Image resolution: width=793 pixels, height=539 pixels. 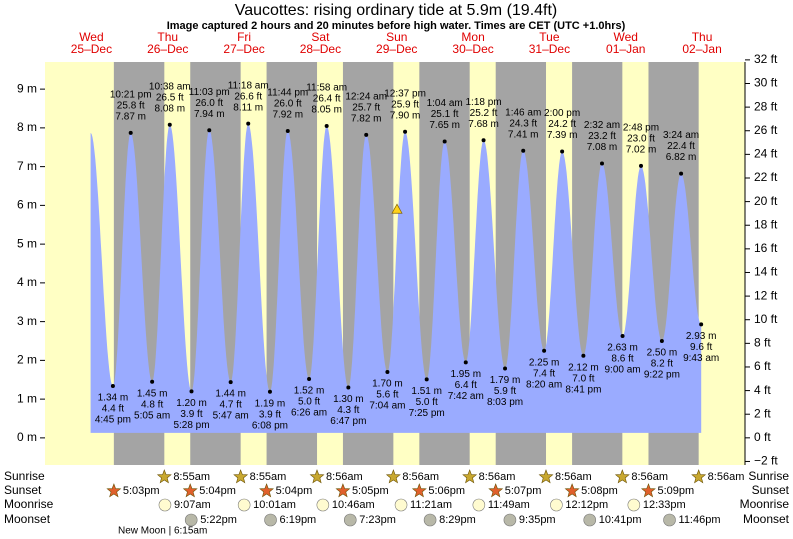 I want to click on y2-tick-label: 2 ft, so click(x=762, y=413).